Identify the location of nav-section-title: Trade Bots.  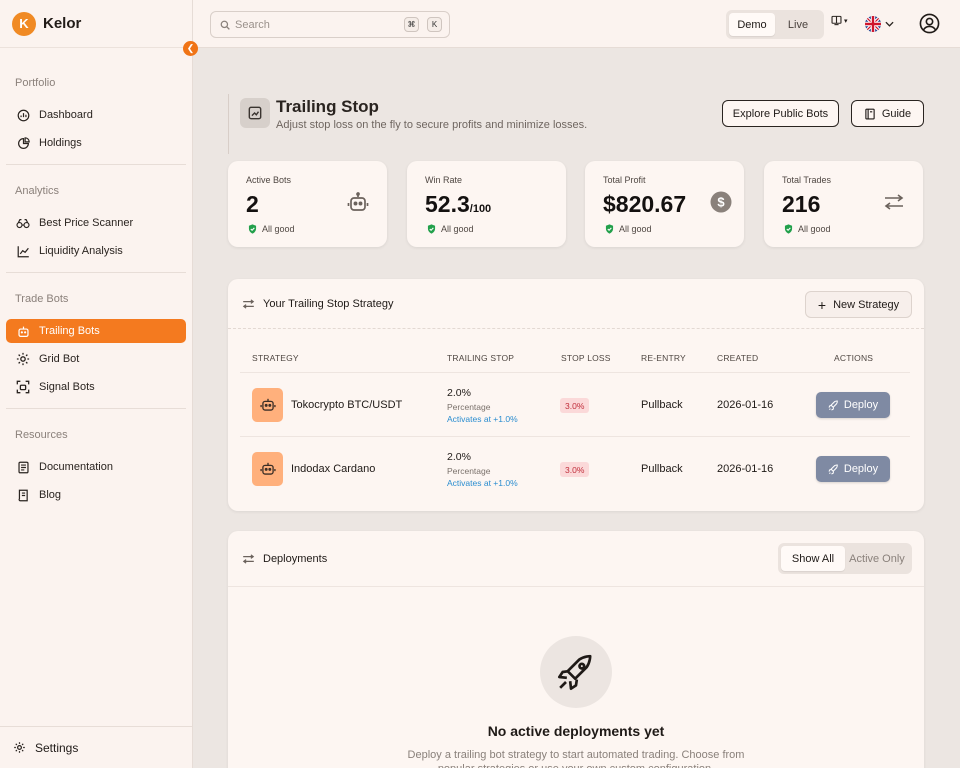
(42, 299).